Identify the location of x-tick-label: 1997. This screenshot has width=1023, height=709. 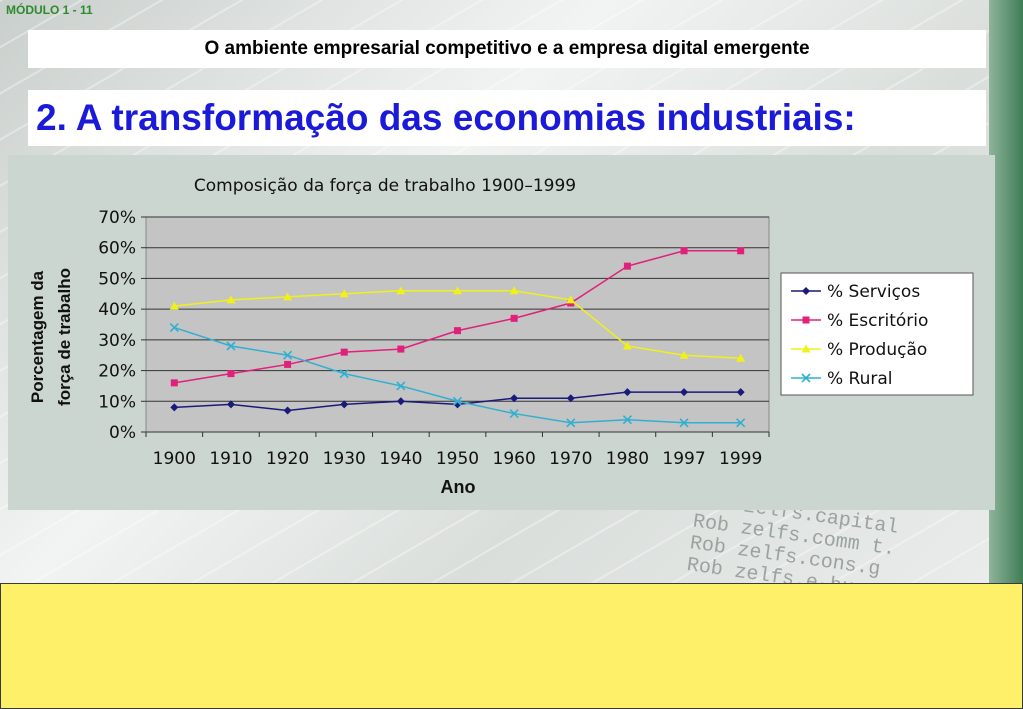
(683, 459).